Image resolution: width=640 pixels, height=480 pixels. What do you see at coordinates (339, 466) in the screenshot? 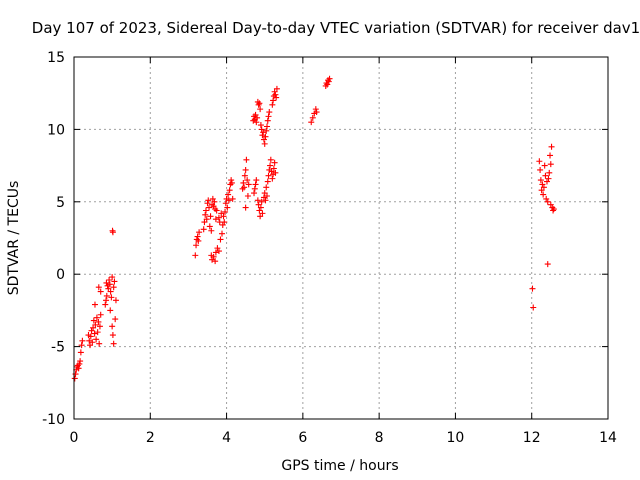
I see `x-axis-label: GPS time / hours` at bounding box center [339, 466].